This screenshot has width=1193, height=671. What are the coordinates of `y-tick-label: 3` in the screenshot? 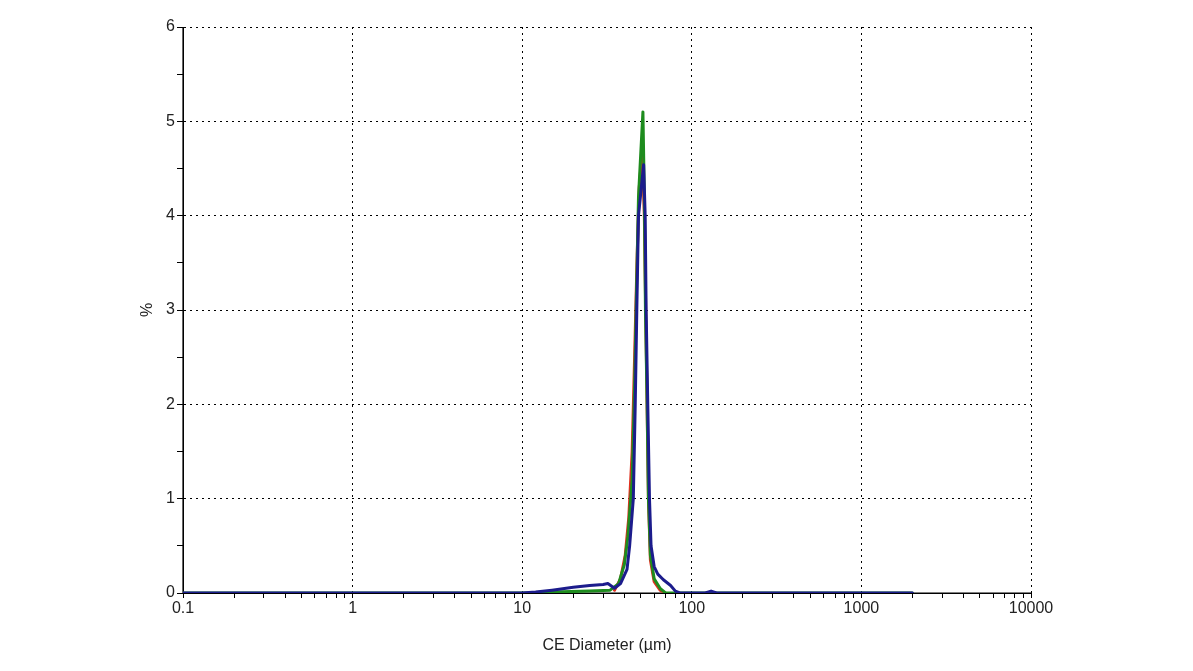 It's located at (171, 309).